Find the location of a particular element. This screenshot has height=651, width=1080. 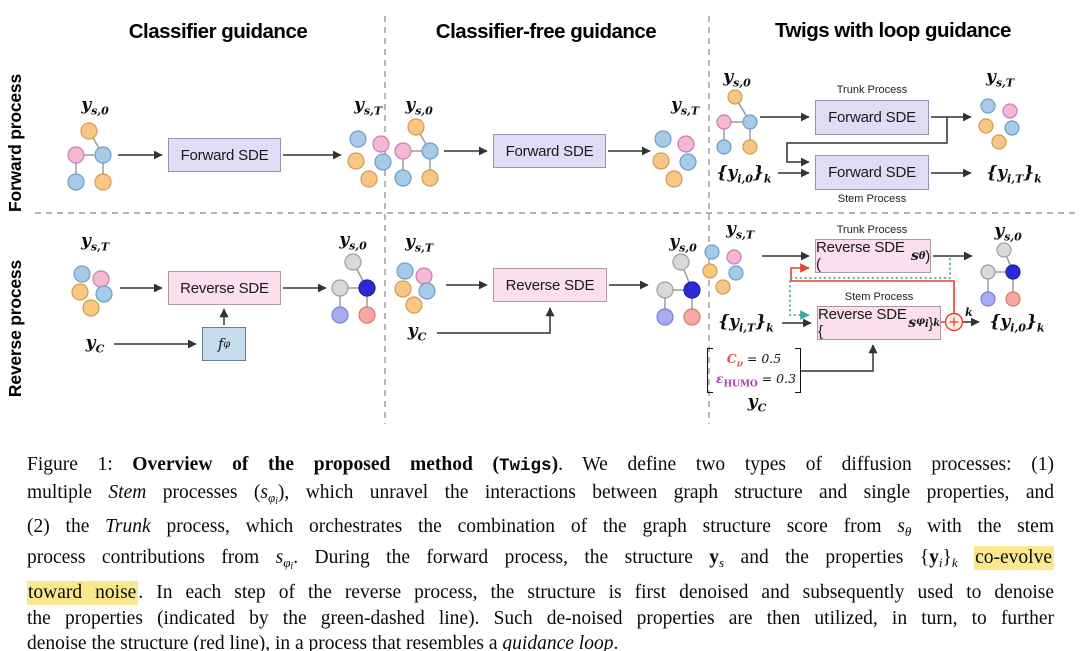

caption-segment: ) is located at coordinates (555, 464).